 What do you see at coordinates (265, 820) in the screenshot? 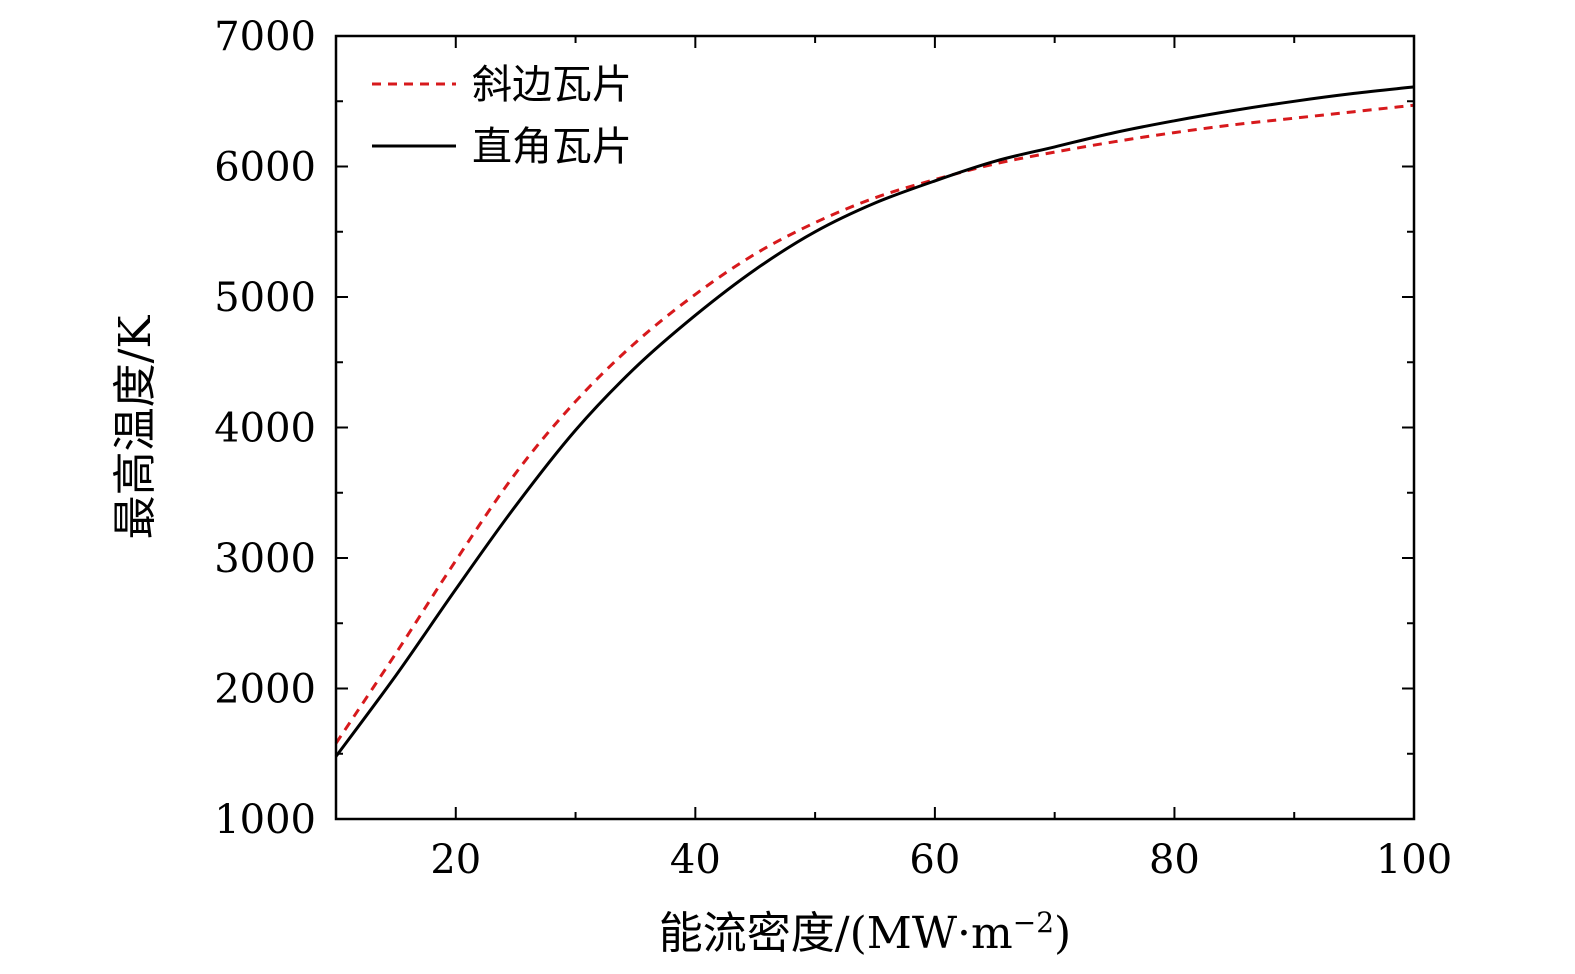
I see `y-tick-label: 1000` at bounding box center [265, 820].